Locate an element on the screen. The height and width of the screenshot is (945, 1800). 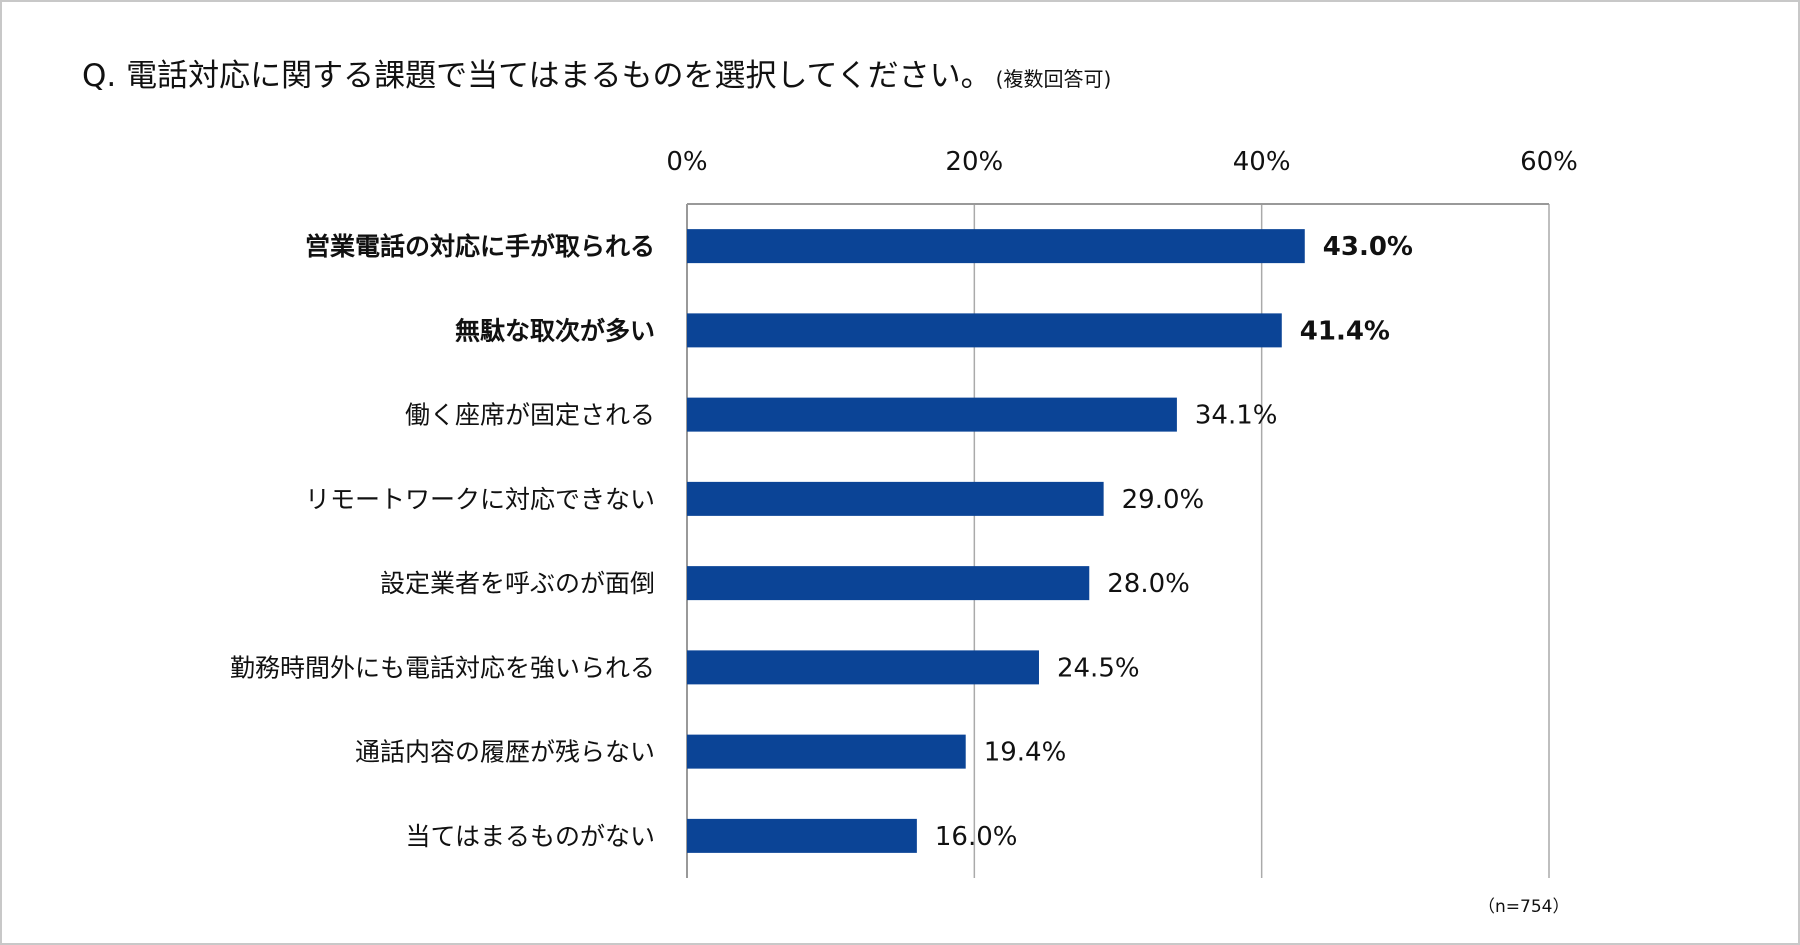
sample-size-note: （n=754） is located at coordinates (1524, 907).